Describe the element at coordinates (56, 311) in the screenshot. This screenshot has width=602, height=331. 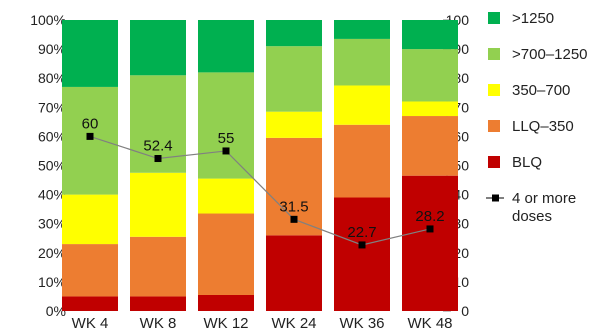
I see `y-left-tick-label: 0%` at that location.